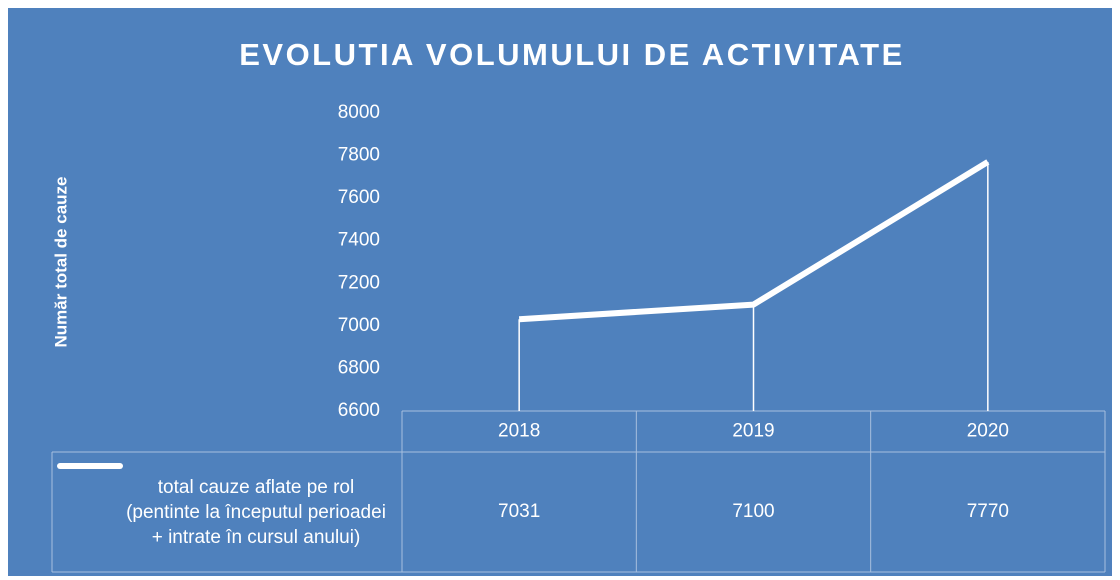 This screenshot has width=1120, height=580. What do you see at coordinates (519, 431) in the screenshot?
I see `x-tick-label: 2018` at bounding box center [519, 431].